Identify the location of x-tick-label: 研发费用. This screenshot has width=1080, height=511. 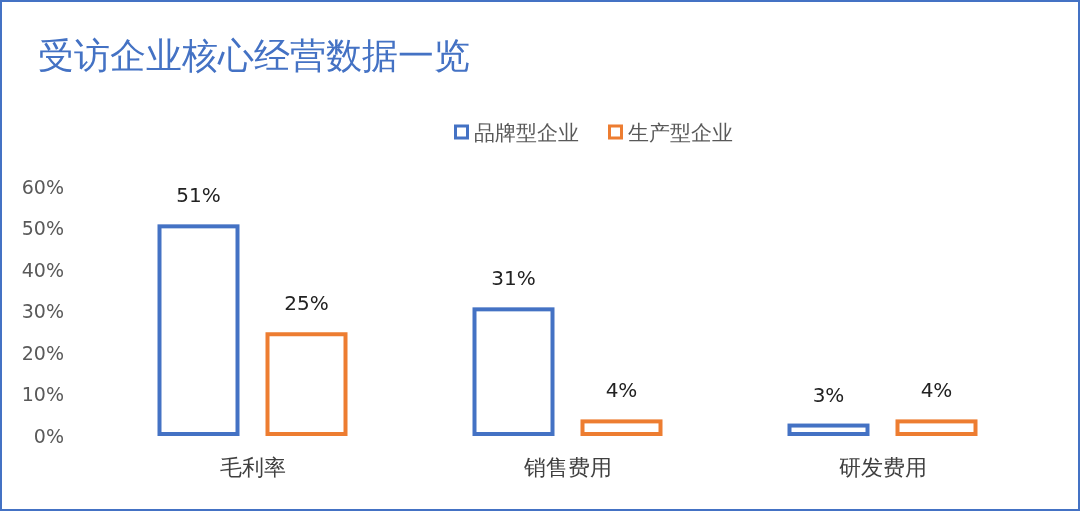
(882, 467).